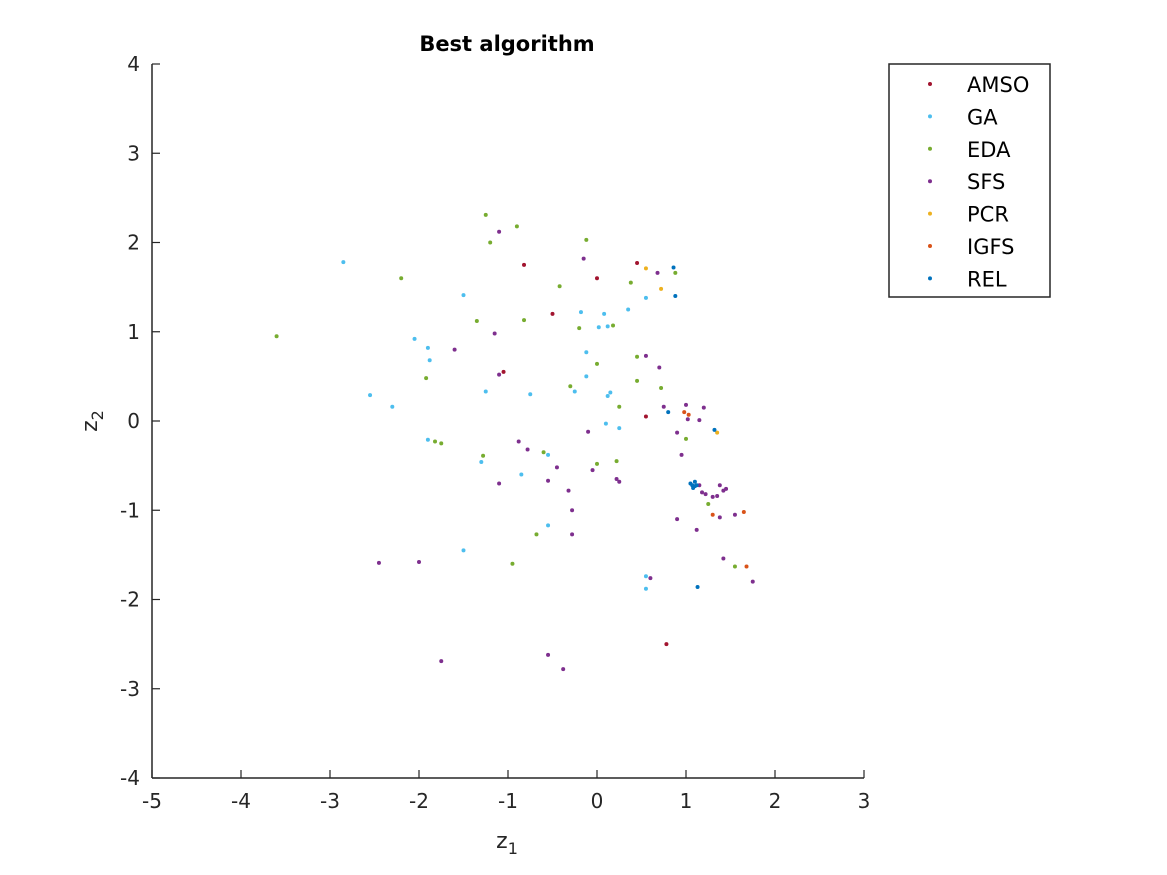  Describe the element at coordinates (419, 801) in the screenshot. I see `x-tick-label: -2` at that location.